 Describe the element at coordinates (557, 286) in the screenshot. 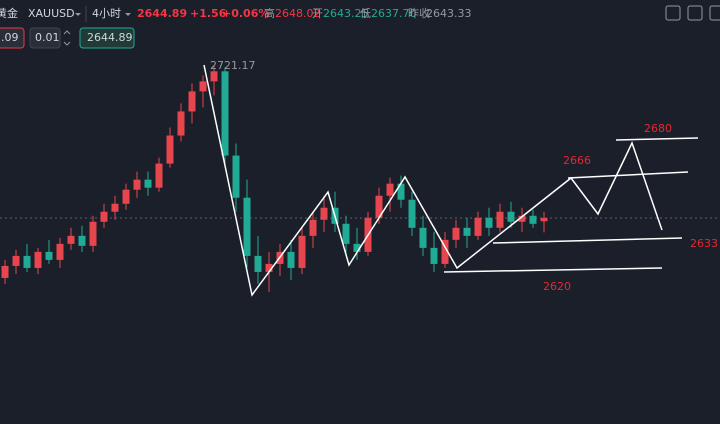

I see `annotation: 2620` at that location.